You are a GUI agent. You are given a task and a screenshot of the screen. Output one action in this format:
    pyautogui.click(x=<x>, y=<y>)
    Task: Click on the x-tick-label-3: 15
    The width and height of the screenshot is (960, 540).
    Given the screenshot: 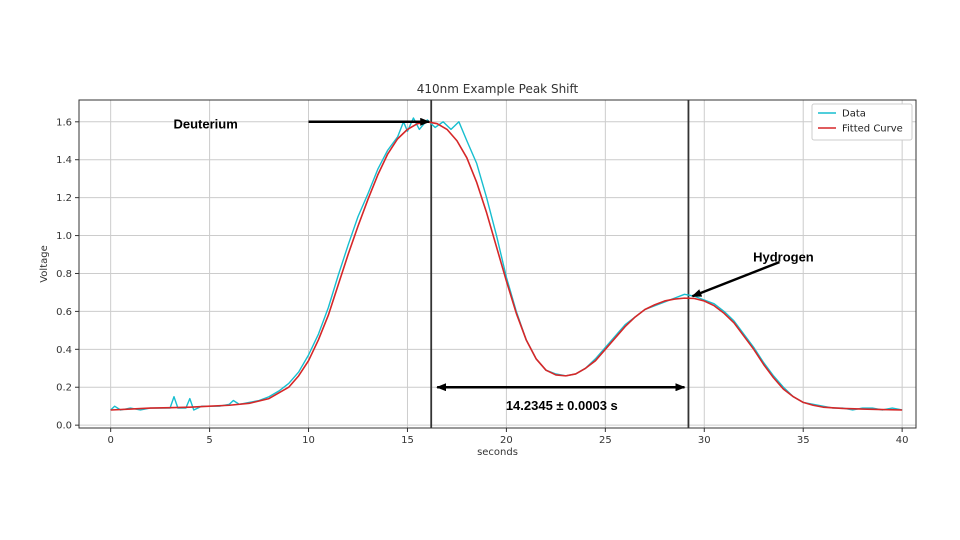 What is the action you would take?
    pyautogui.click(x=407, y=440)
    